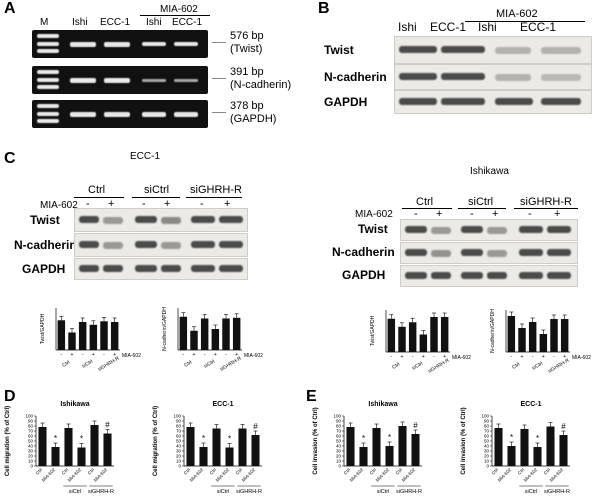 The height and width of the screenshot is (497, 600). I want to click on treatment-label-a: MIA-602, so click(179, 9).